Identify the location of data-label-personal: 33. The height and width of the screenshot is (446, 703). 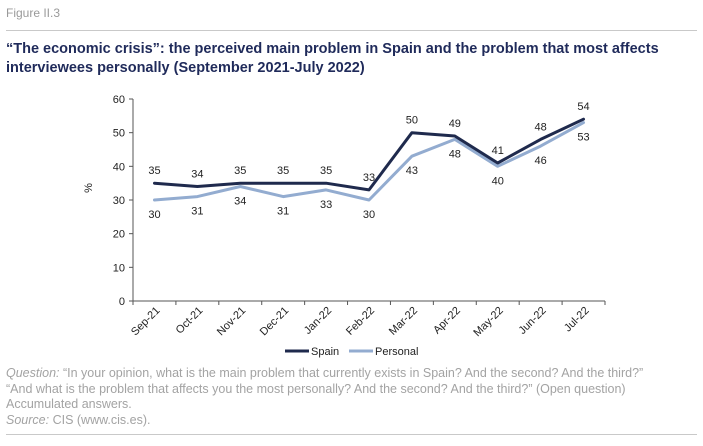
(326, 205).